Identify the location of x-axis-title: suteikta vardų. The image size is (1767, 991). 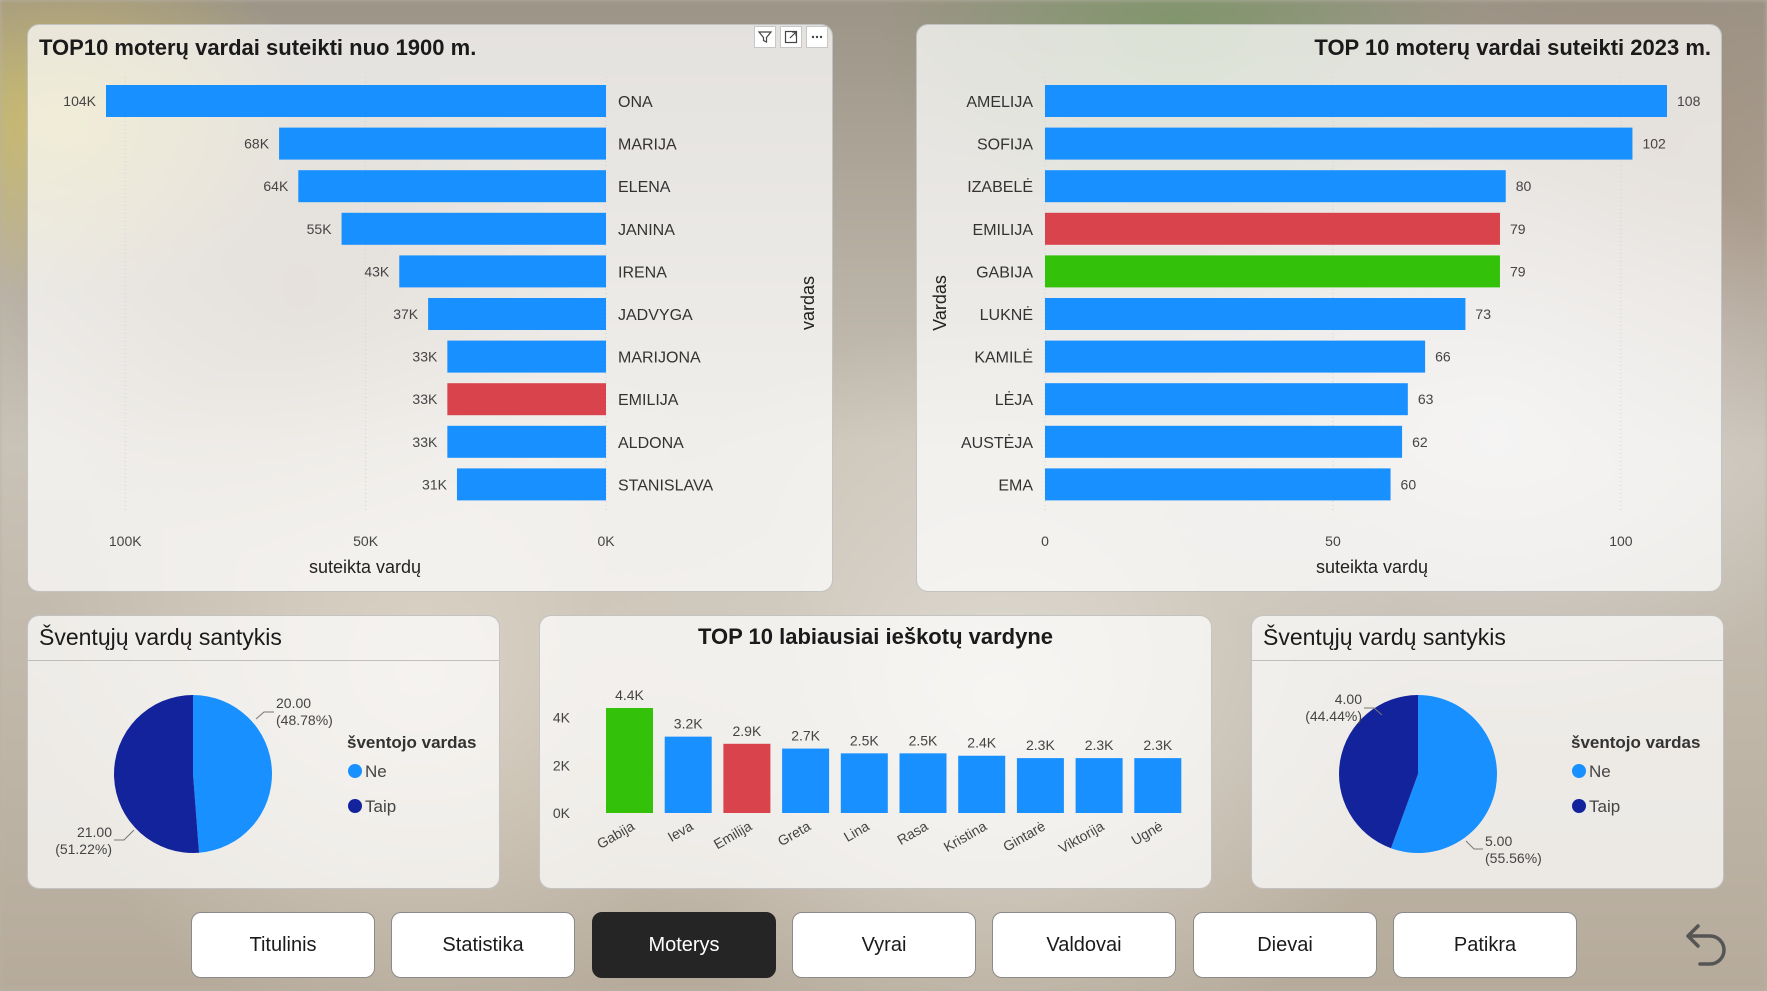
(365, 567).